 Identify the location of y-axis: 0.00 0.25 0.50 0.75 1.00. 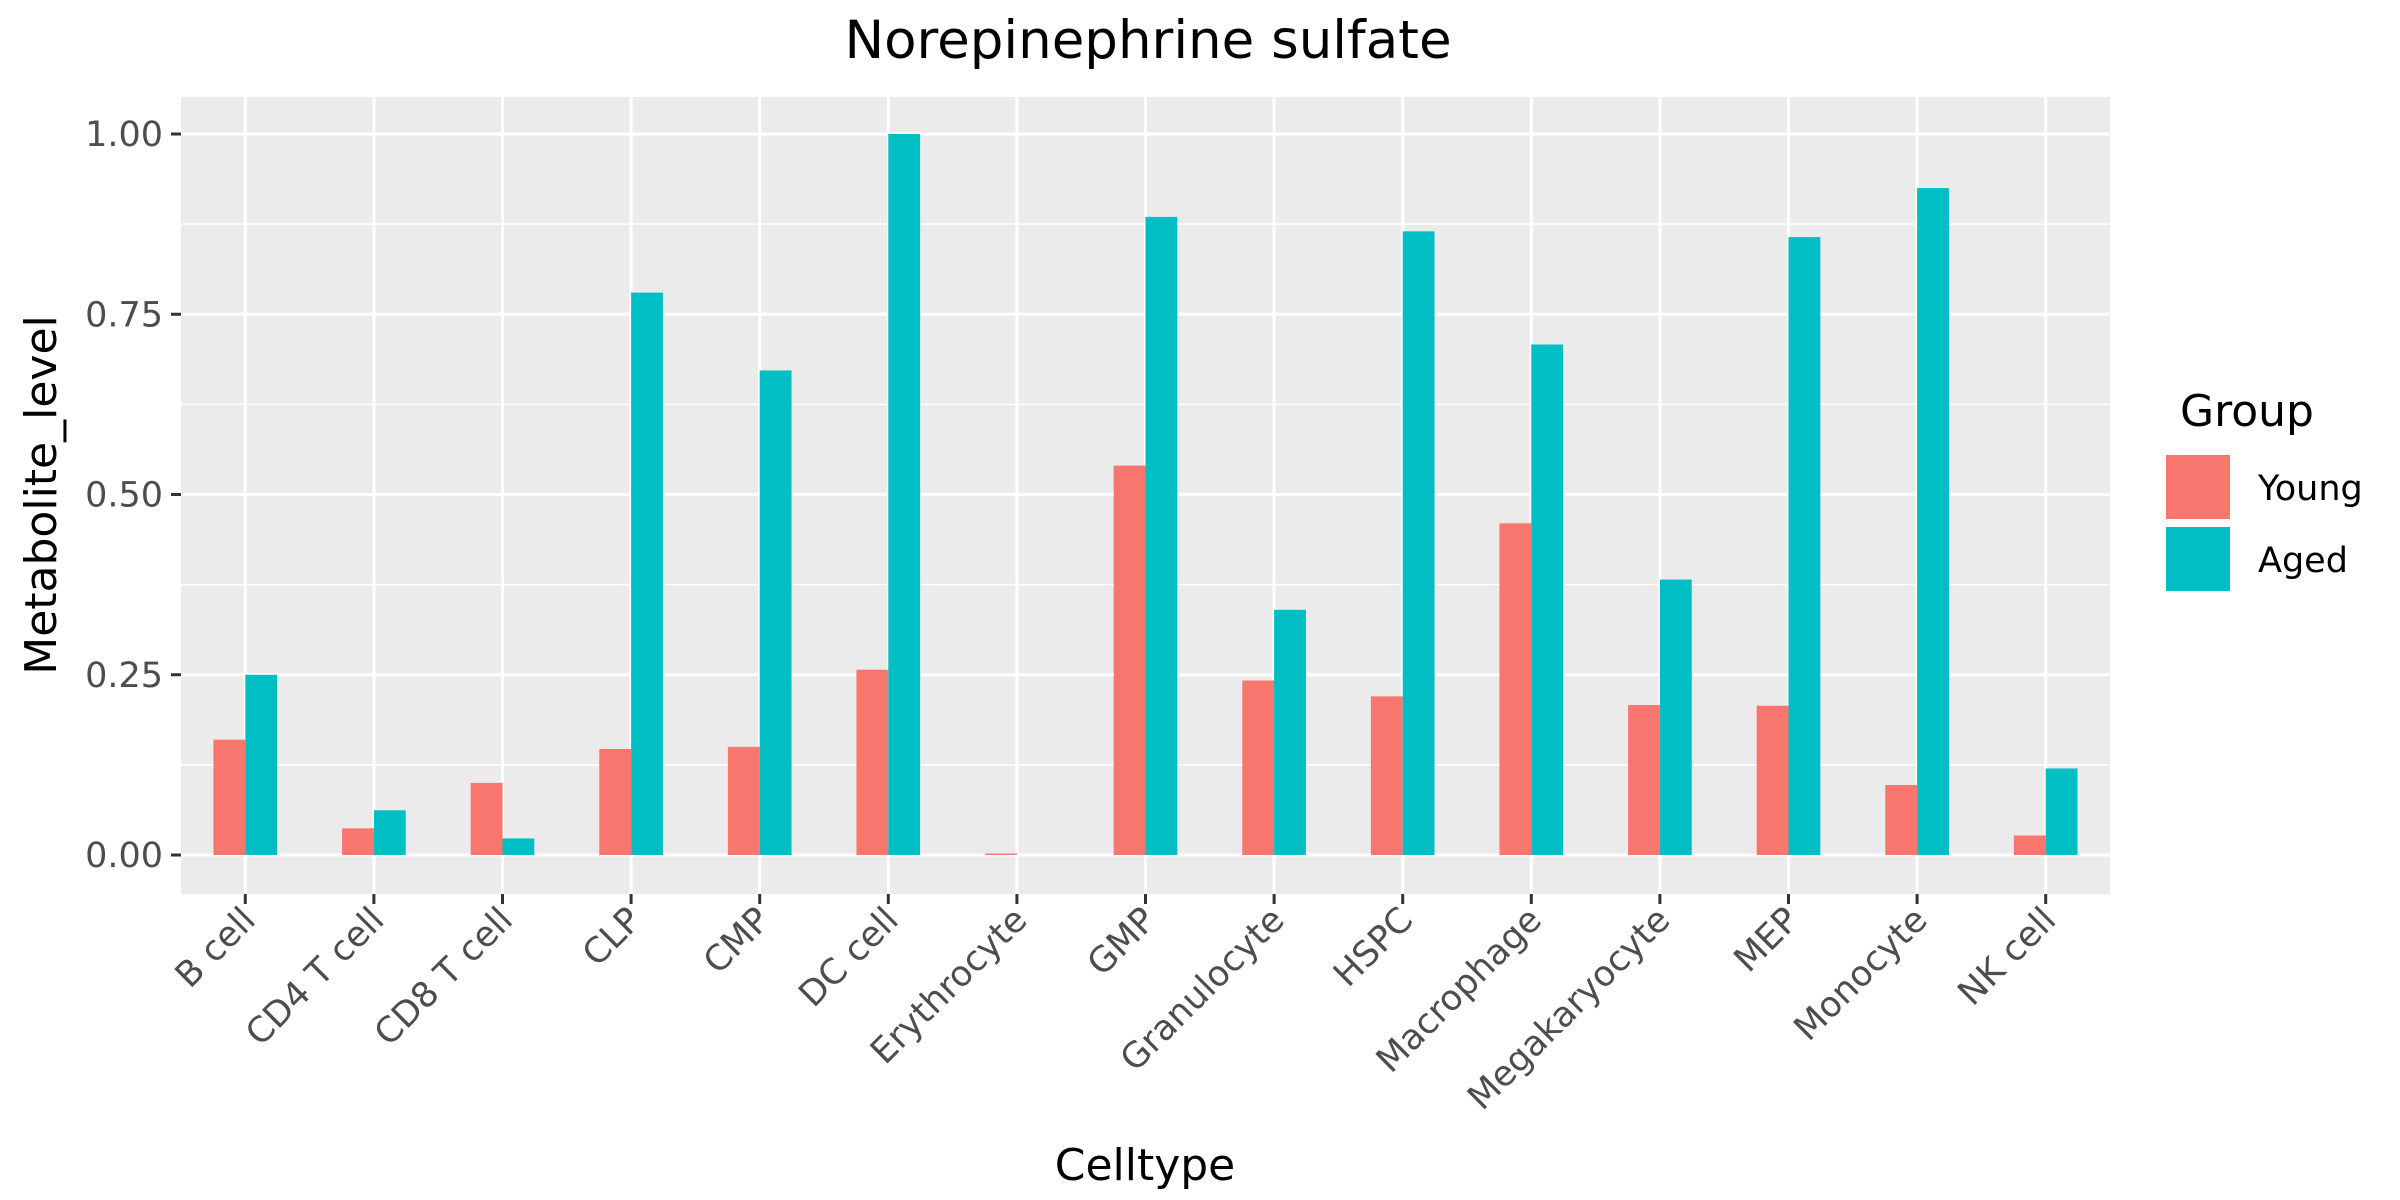
(133, 495).